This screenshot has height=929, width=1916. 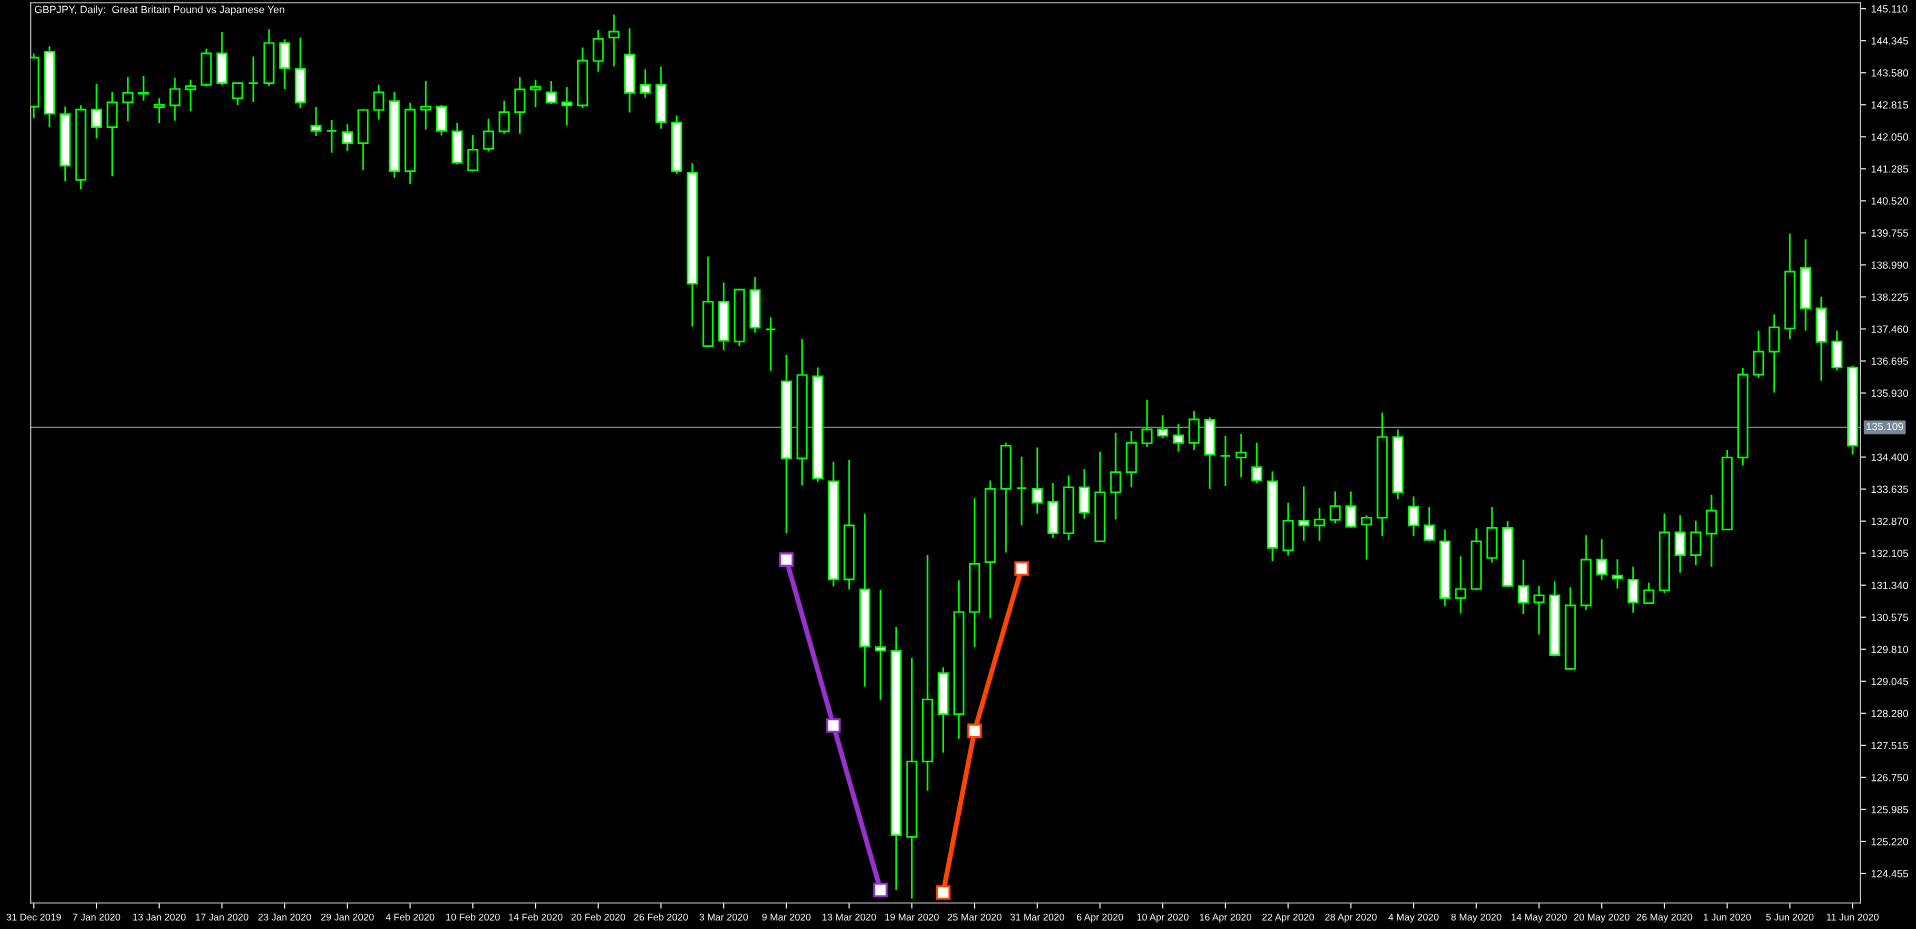 I want to click on y-tick-label: 129.045, so click(x=1890, y=681).